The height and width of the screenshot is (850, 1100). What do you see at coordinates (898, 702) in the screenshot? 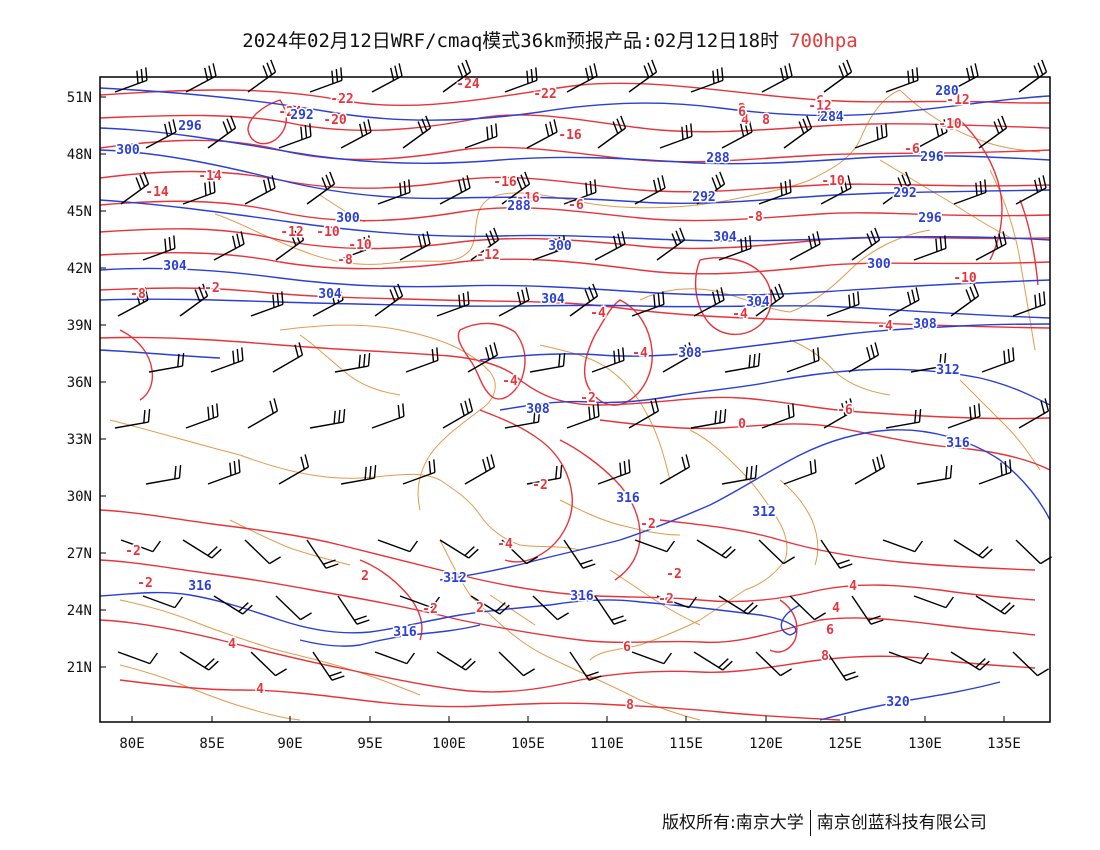
I see `height-label: 320` at bounding box center [898, 702].